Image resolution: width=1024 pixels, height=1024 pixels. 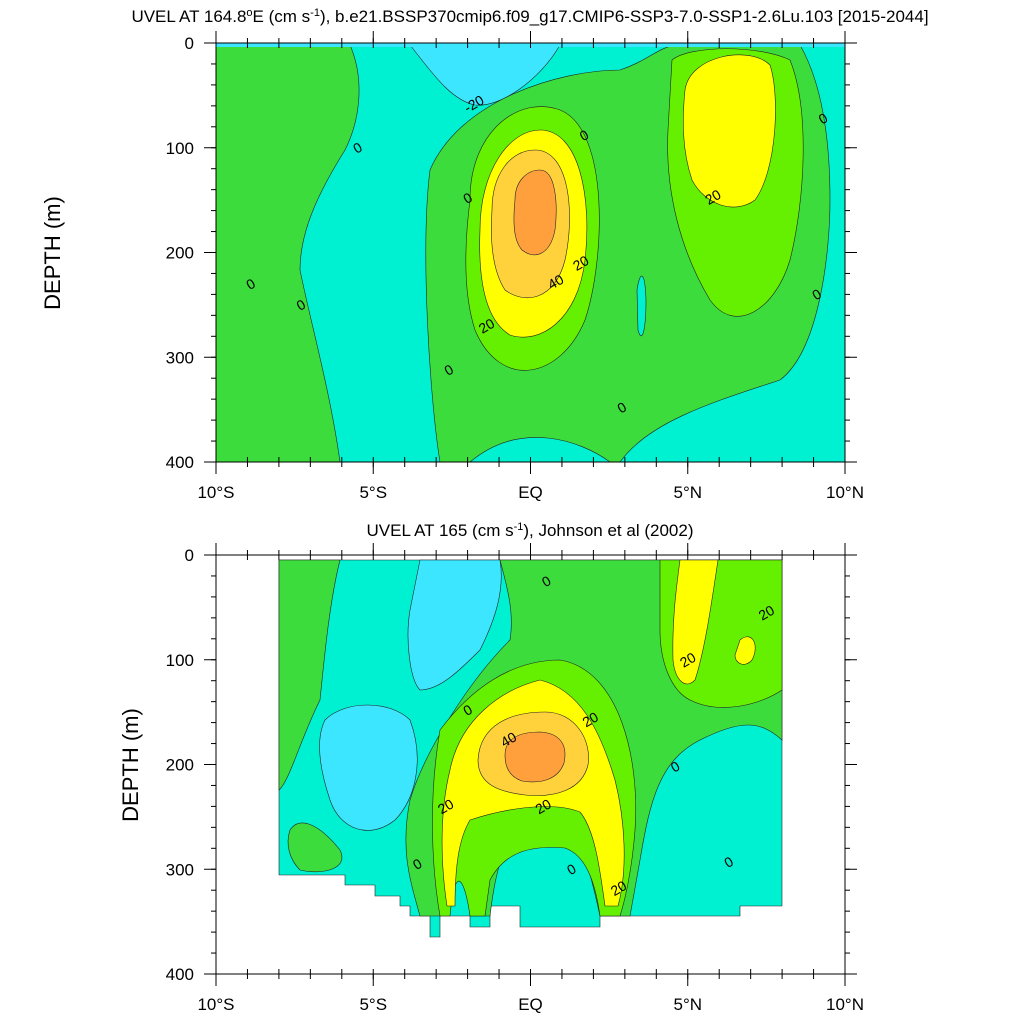 What do you see at coordinates (454, 625) in the screenshot?
I see `westward-minimum-region` at bounding box center [454, 625].